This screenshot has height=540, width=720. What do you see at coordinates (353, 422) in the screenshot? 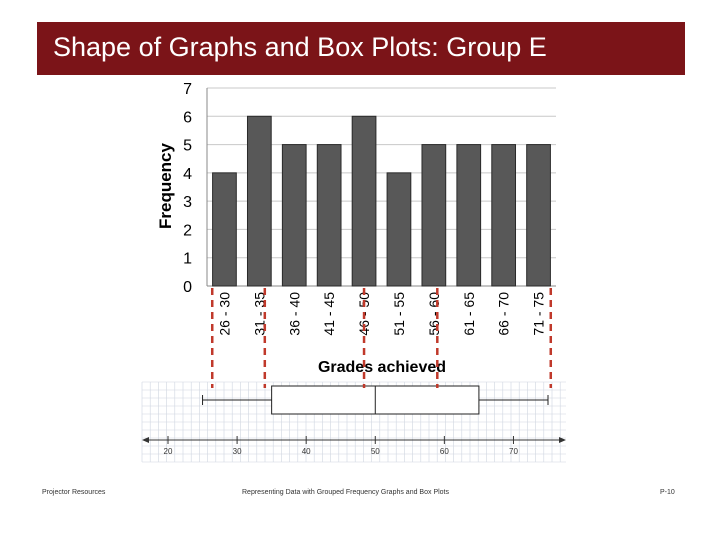
I see `box-plot: 20 30 40 50 60 70` at bounding box center [353, 422].